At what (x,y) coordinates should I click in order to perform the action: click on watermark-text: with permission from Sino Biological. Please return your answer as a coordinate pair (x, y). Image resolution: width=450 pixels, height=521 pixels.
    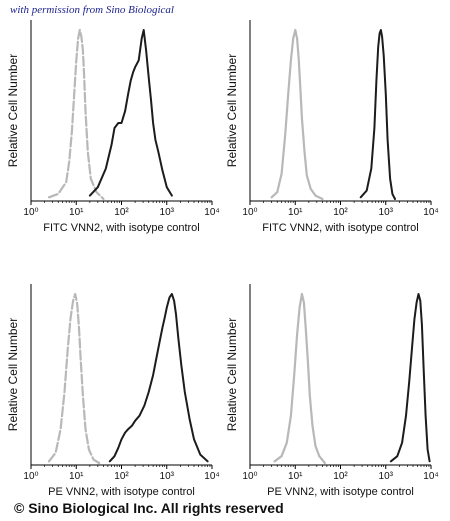
    Looking at the image, I should click on (92, 10).